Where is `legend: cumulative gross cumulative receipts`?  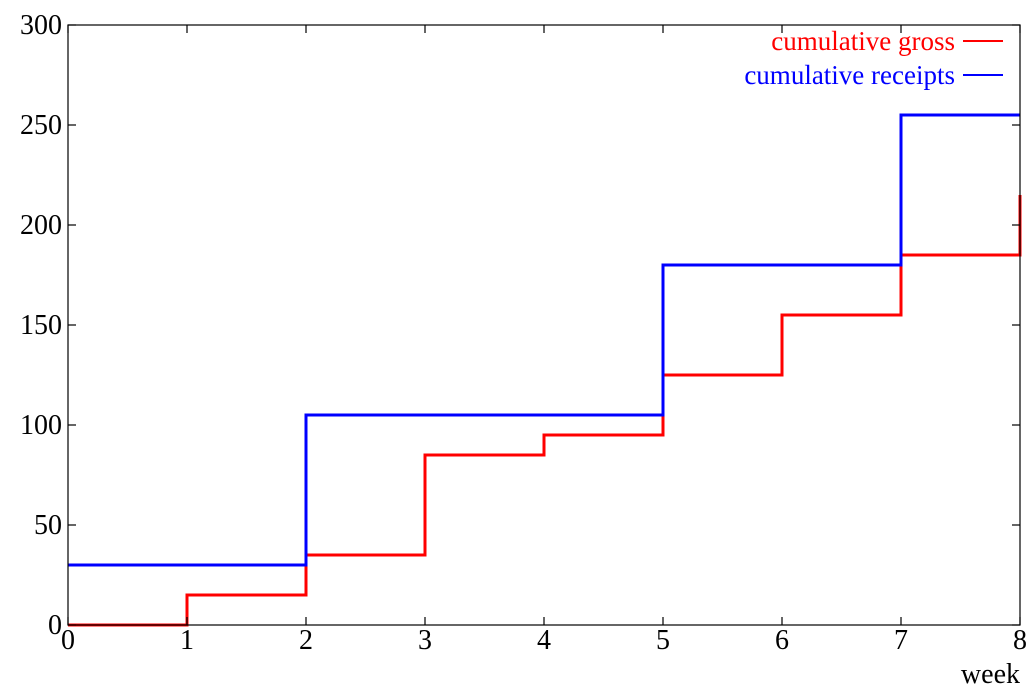
legend: cumulative gross cumulative receipts is located at coordinates (873, 58).